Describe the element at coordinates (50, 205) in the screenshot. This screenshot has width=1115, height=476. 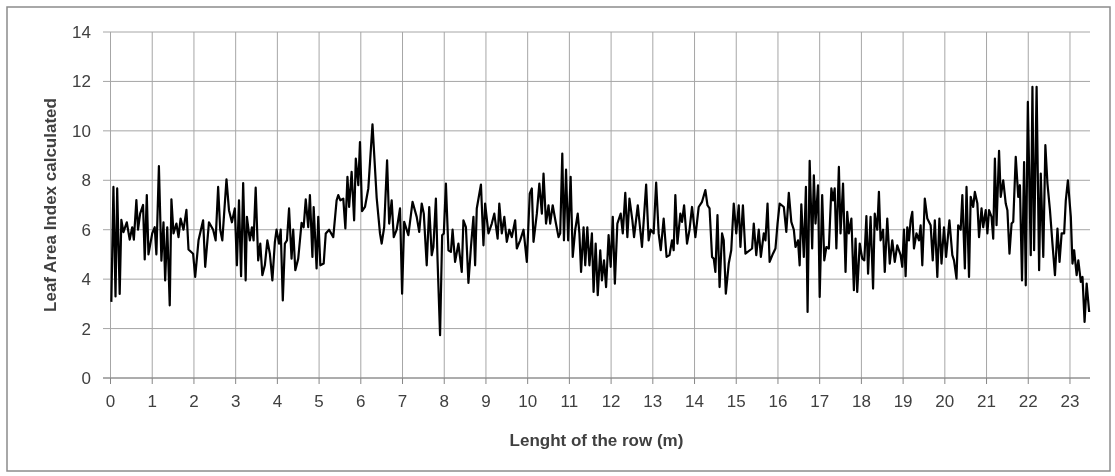
I see `y-axis-title: Leaf Area Index calculated` at that location.